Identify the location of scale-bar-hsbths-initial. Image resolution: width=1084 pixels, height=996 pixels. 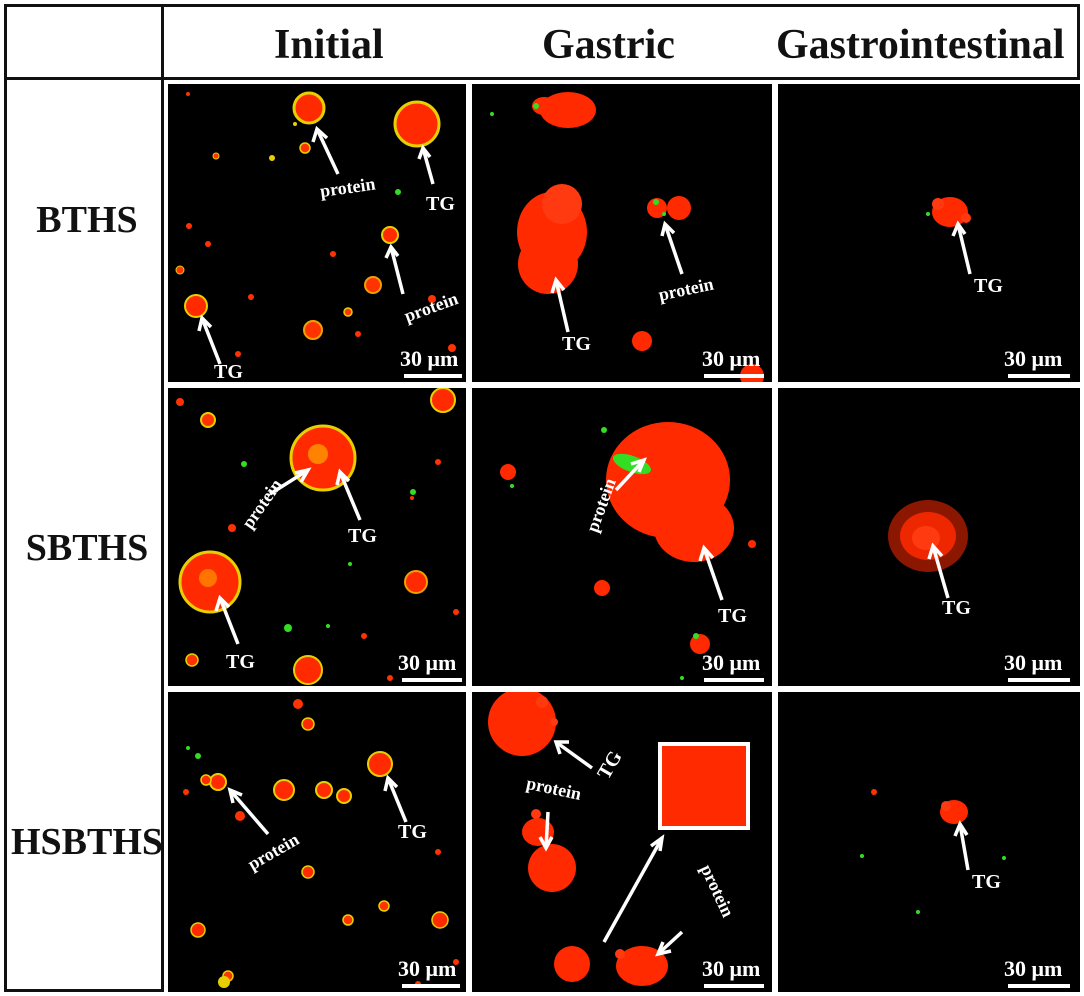
(431, 986).